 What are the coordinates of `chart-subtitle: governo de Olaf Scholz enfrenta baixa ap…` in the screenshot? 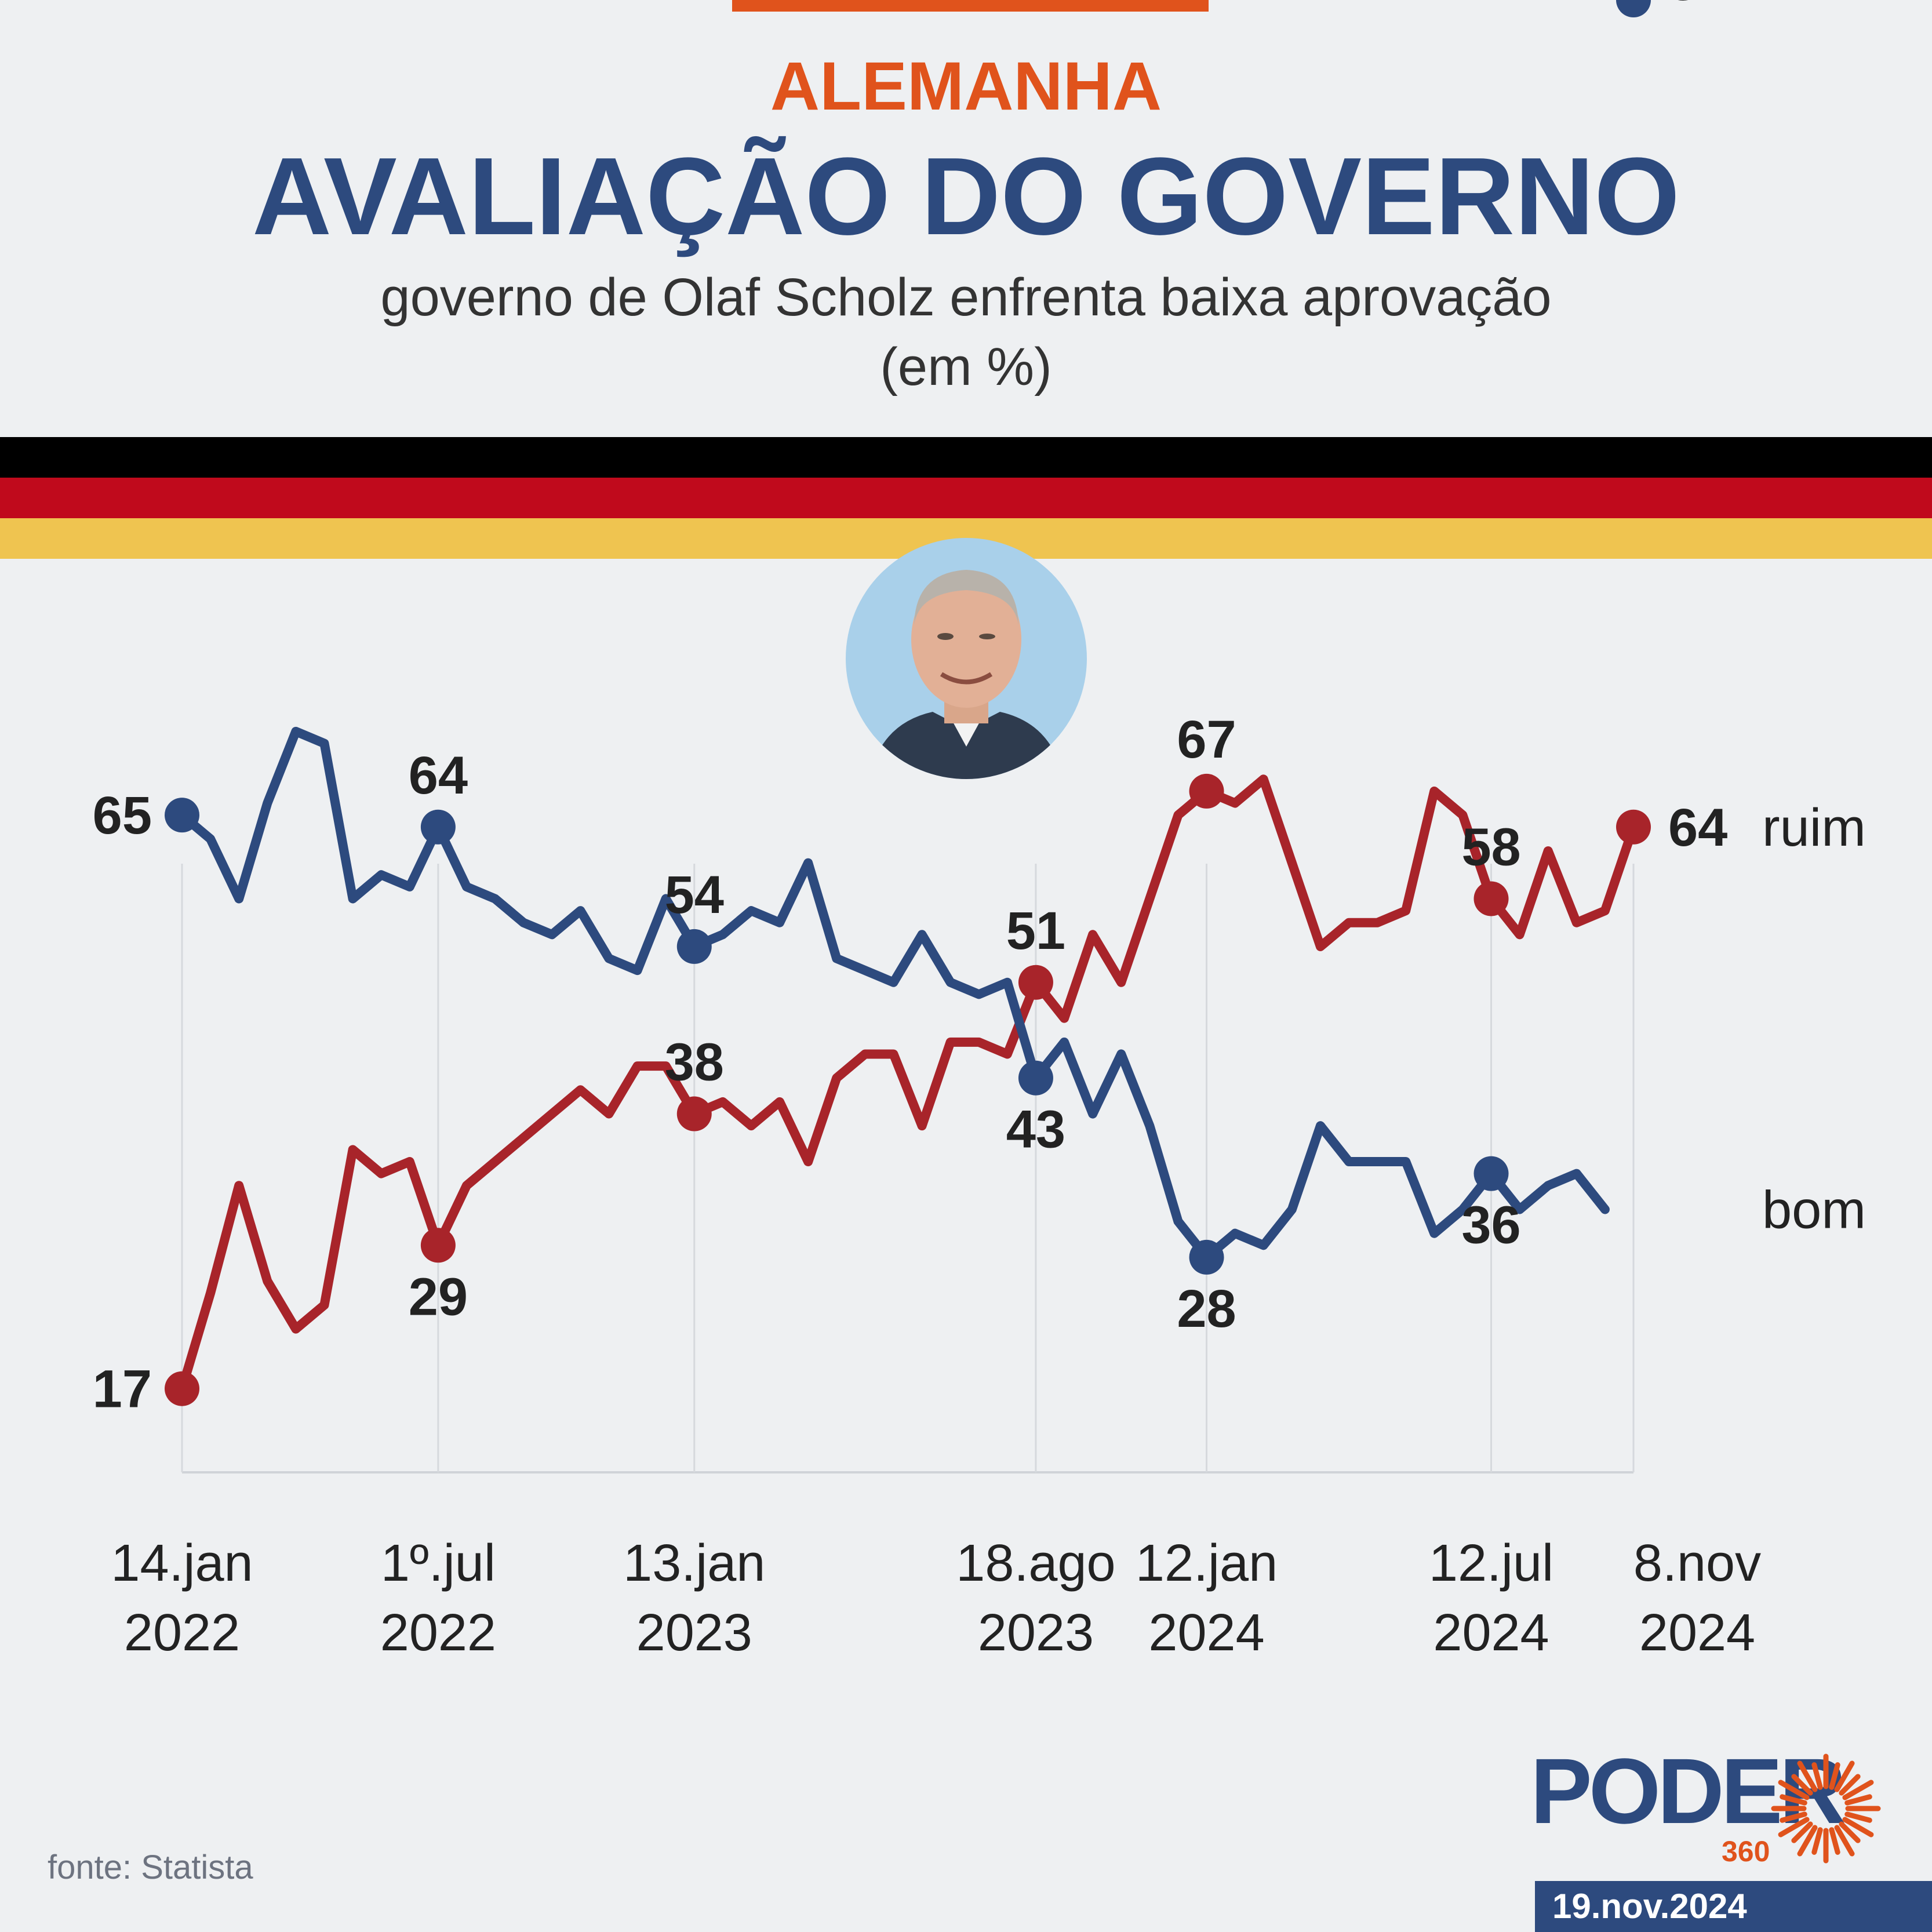 It's located at (966, 297).